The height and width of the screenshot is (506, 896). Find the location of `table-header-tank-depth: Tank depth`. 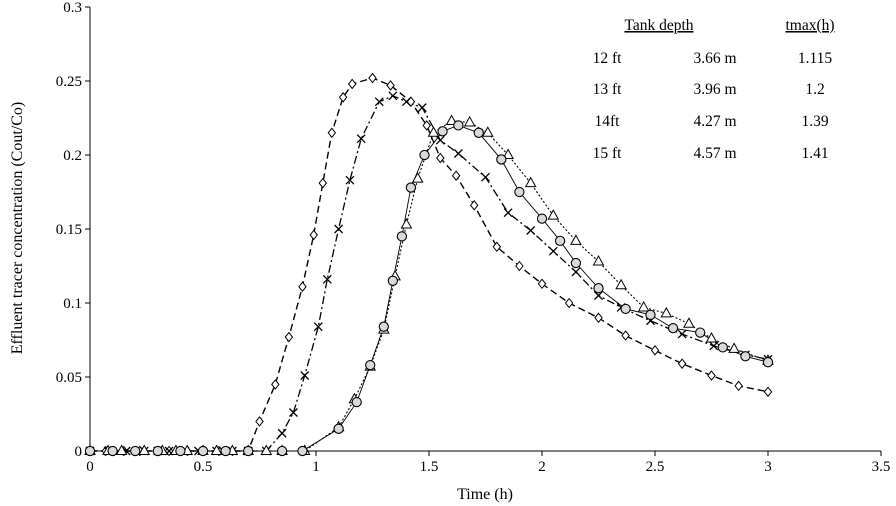

table-header-tank-depth: Tank depth is located at coordinates (658, 25).